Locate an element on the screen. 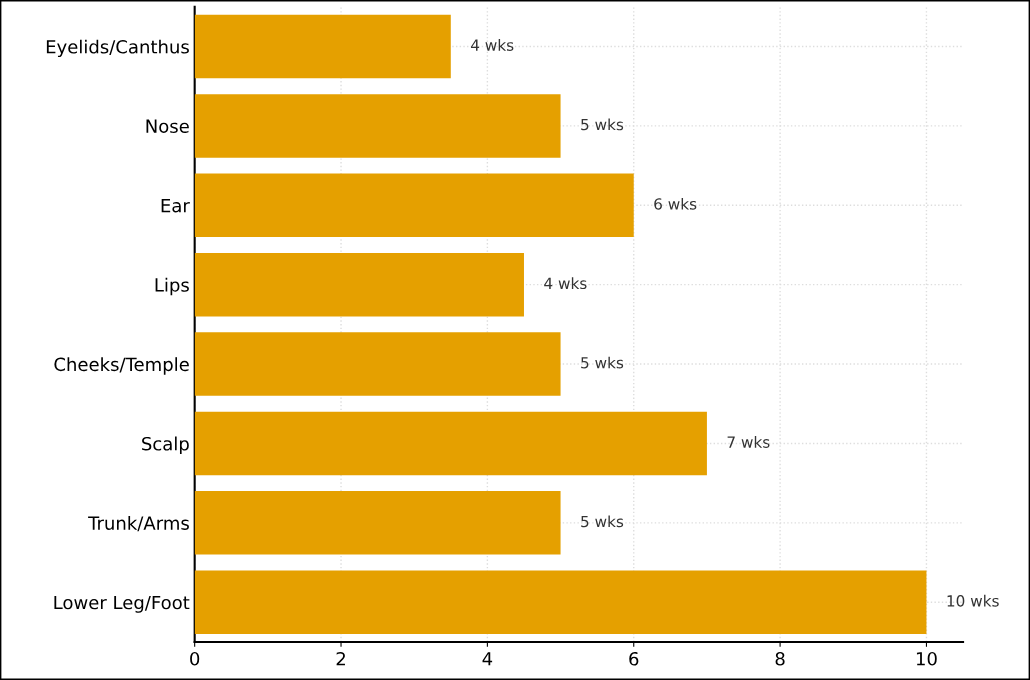 This screenshot has height=680, width=1030. y-tick-label: Eyelids/Canthus is located at coordinates (117, 48).